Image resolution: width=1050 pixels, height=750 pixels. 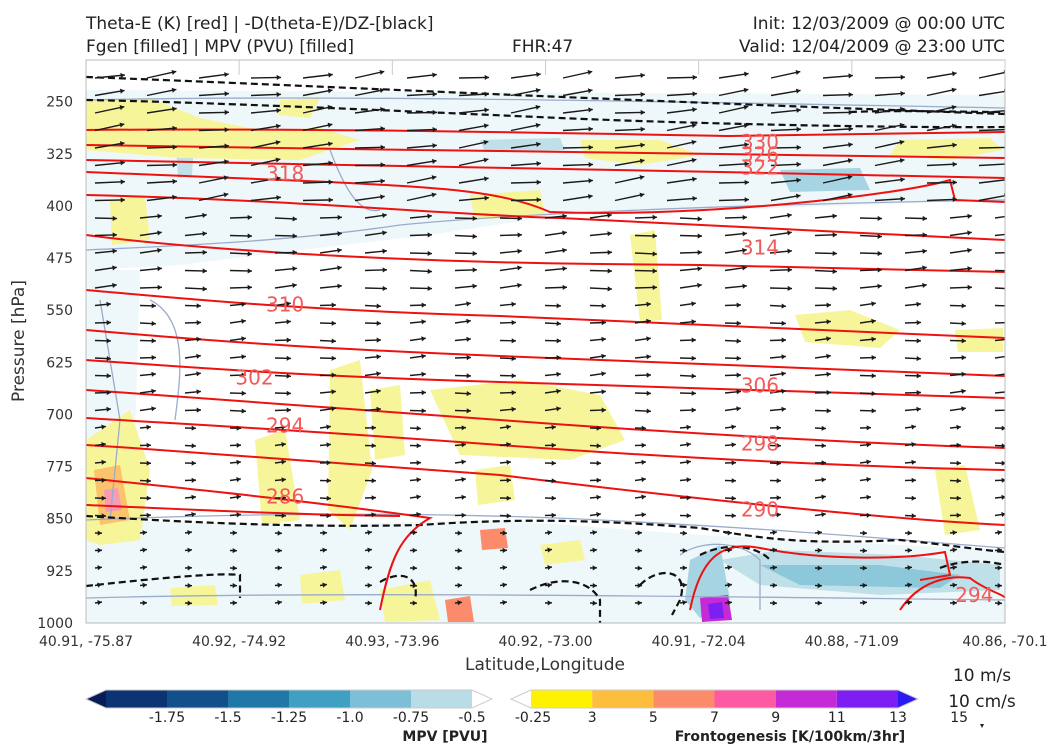 I want to click on theta-e-label: 314, so click(x=760, y=248).